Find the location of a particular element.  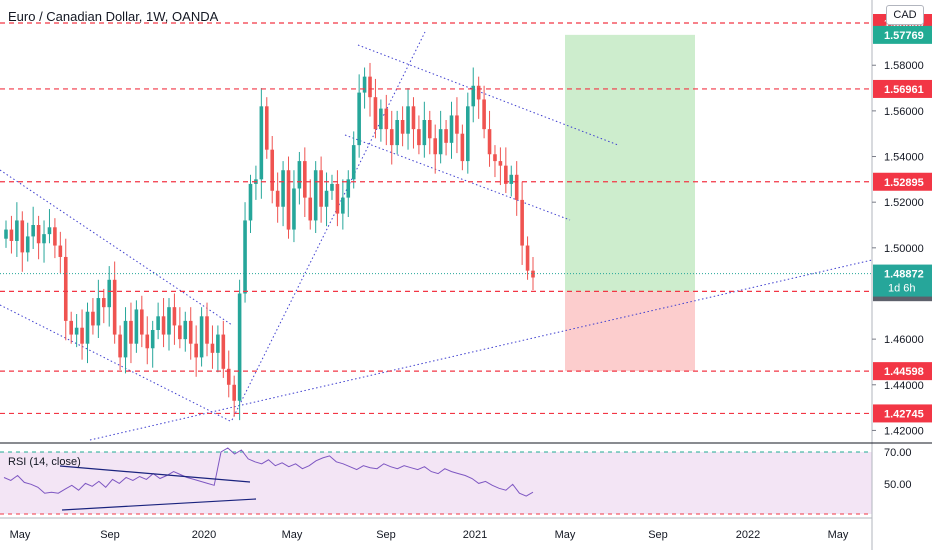

time-tick-label: 2021 is located at coordinates (475, 535).